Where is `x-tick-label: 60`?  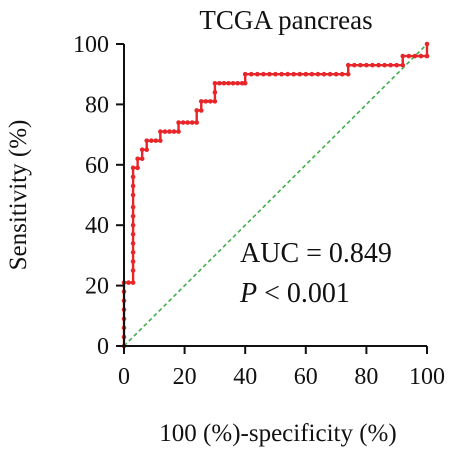 x-tick-label: 60 is located at coordinates (306, 377).